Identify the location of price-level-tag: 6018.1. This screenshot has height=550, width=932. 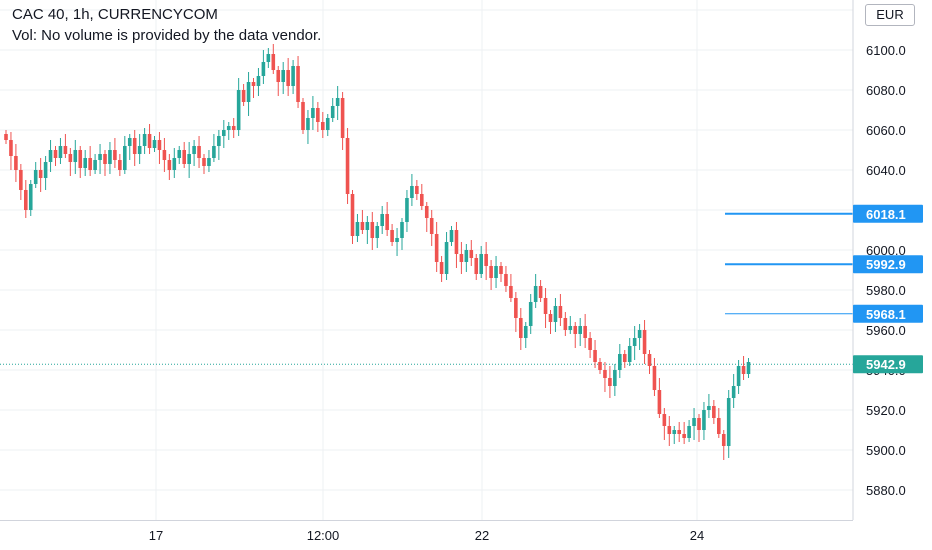
(888, 213).